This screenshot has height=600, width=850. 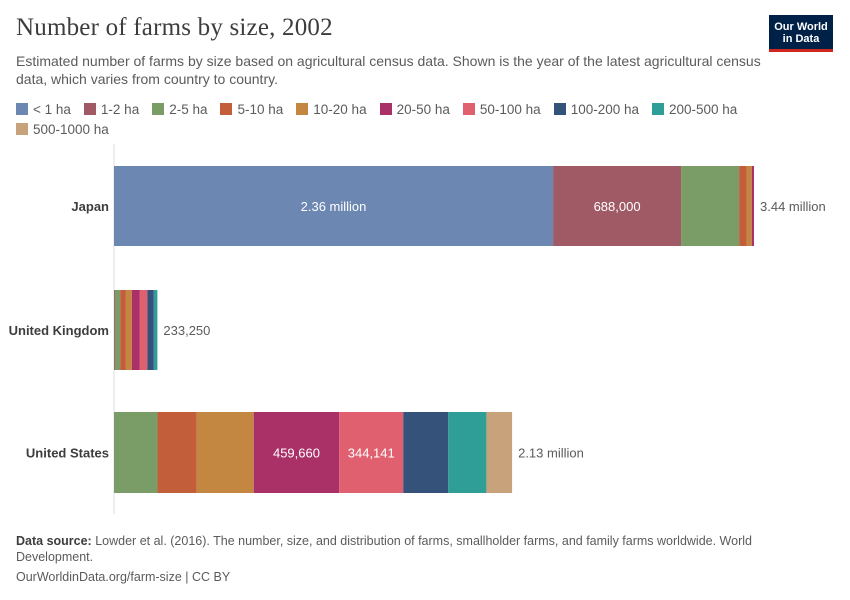 I want to click on legend-label: 20-50 ha, so click(x=423, y=109).